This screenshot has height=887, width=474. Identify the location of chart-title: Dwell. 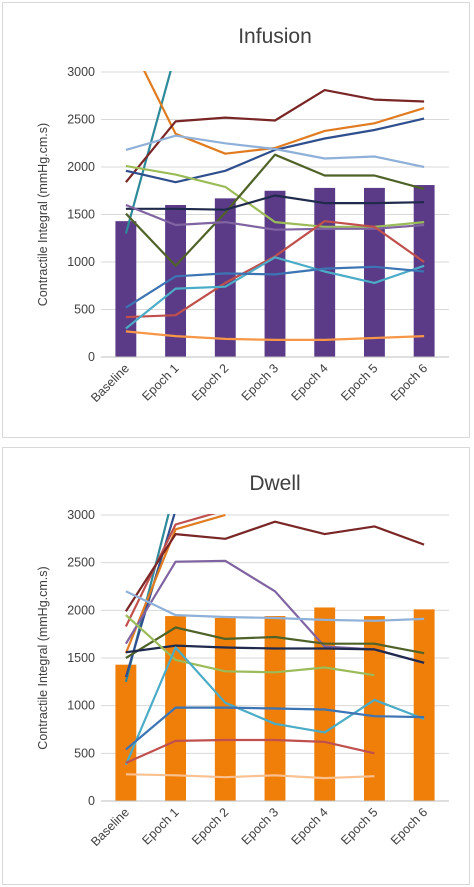
(274, 483).